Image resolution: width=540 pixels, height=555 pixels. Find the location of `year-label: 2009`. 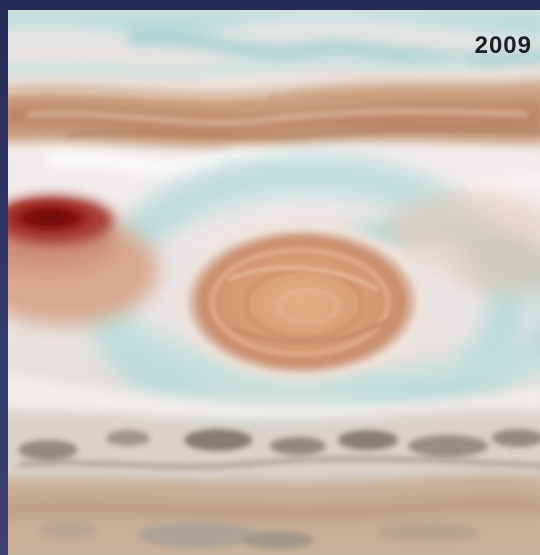

year-label: 2009 is located at coordinates (503, 45).